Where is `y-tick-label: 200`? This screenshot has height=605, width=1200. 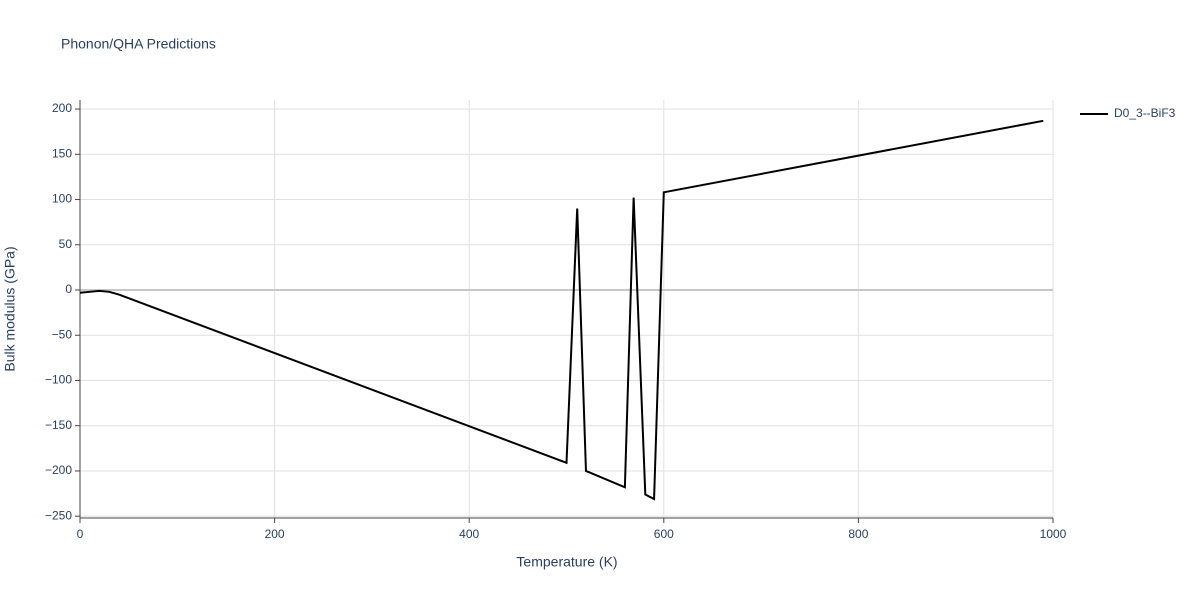
y-tick-label: 200 is located at coordinates (62, 108).